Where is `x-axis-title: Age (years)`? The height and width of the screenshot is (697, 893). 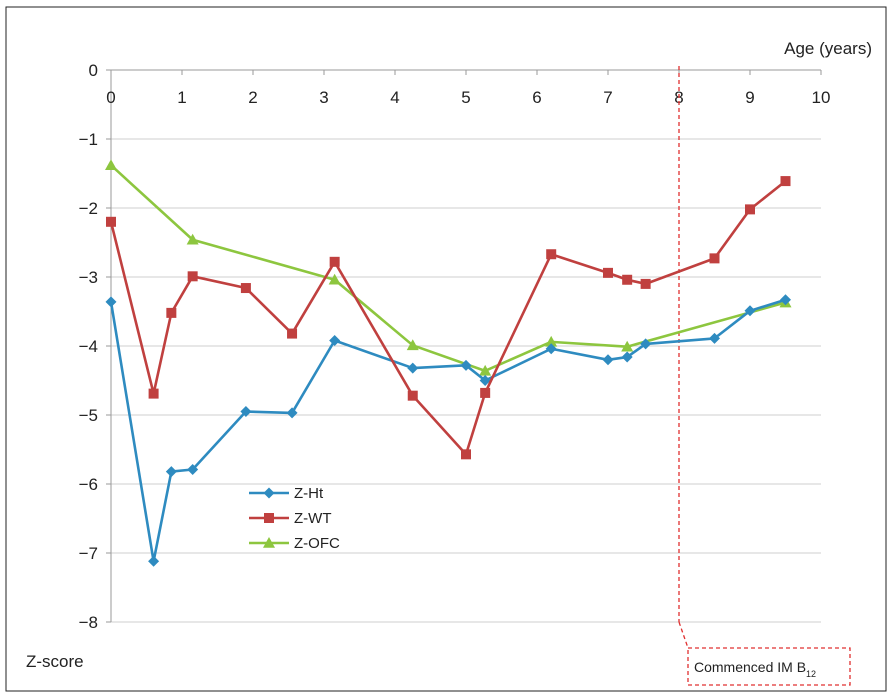 x-axis-title: Age (years) is located at coordinates (828, 48).